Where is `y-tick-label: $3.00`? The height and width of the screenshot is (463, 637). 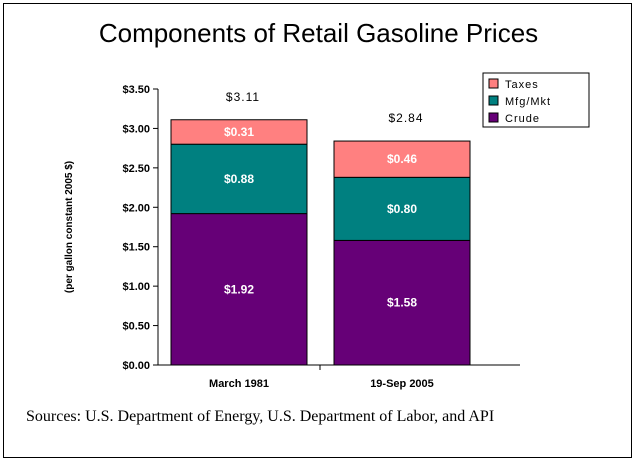
y-tick-label: $3.00 is located at coordinates (136, 129).